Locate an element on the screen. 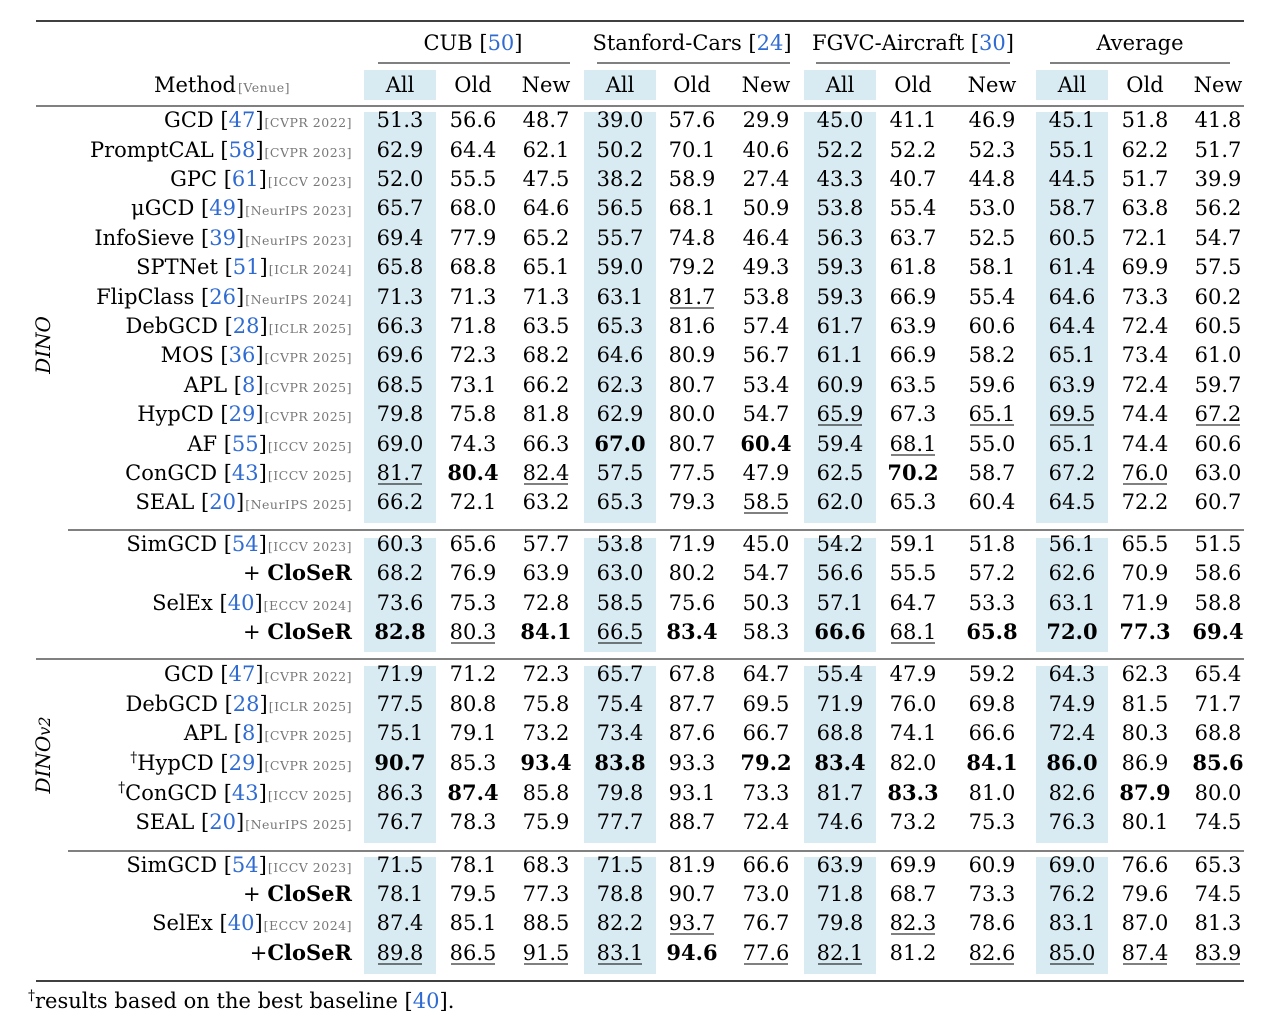  value-cell: 73.4 is located at coordinates (1145, 355).